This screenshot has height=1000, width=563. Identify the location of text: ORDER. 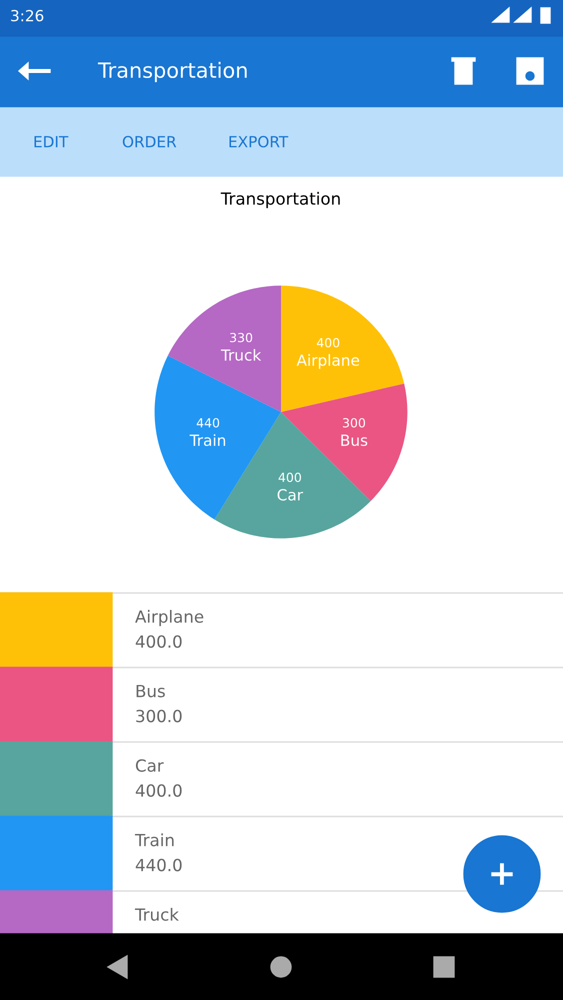
(149, 142).